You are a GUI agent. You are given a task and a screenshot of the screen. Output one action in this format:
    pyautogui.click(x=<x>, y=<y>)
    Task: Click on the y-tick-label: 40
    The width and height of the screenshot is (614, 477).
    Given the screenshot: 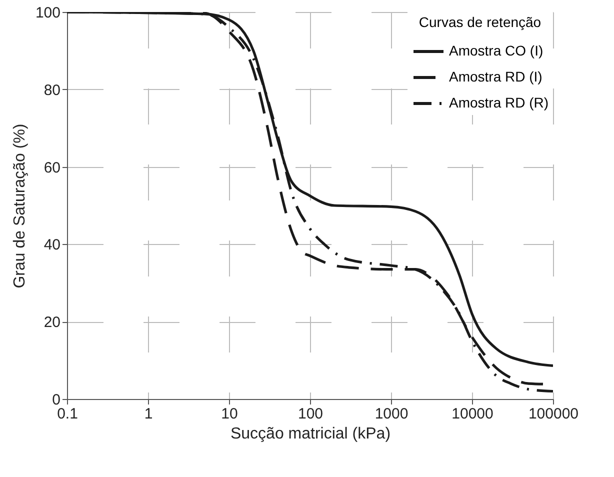 What is the action you would take?
    pyautogui.click(x=52, y=245)
    